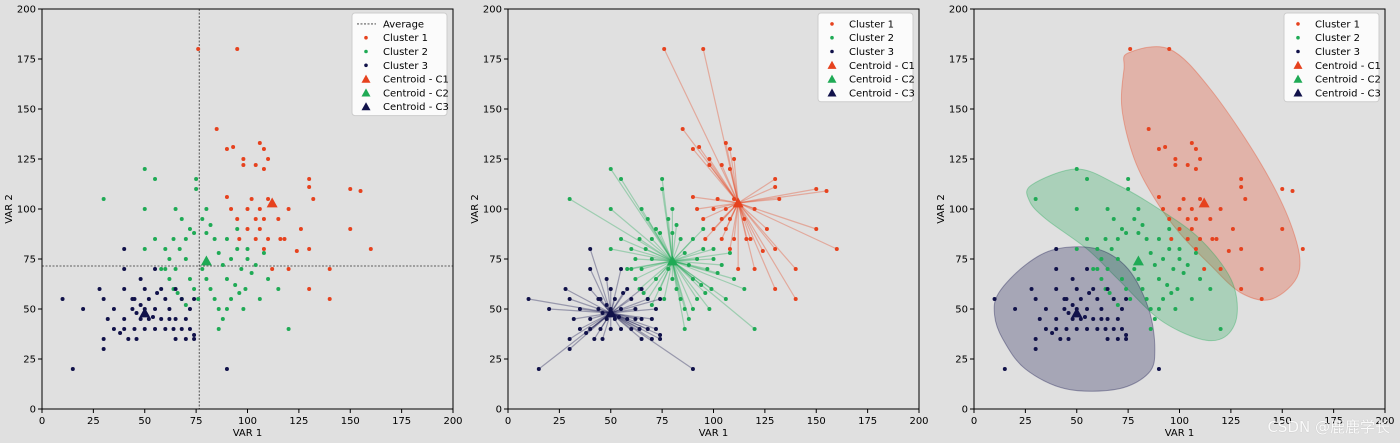 The image size is (1400, 443). Describe the element at coordinates (1077, 312) in the screenshot. I see `centroid-marker-c3` at that location.